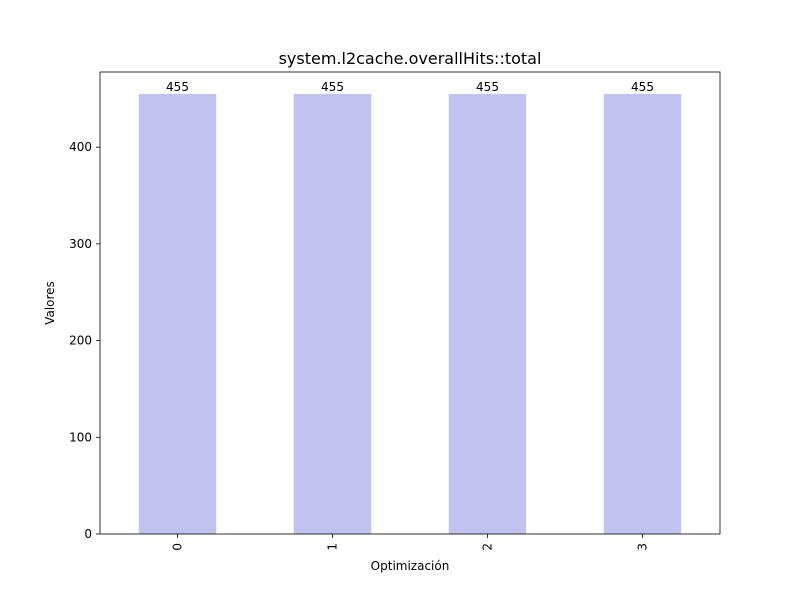  What do you see at coordinates (332, 87) in the screenshot?
I see `data-label-1: 455` at bounding box center [332, 87].